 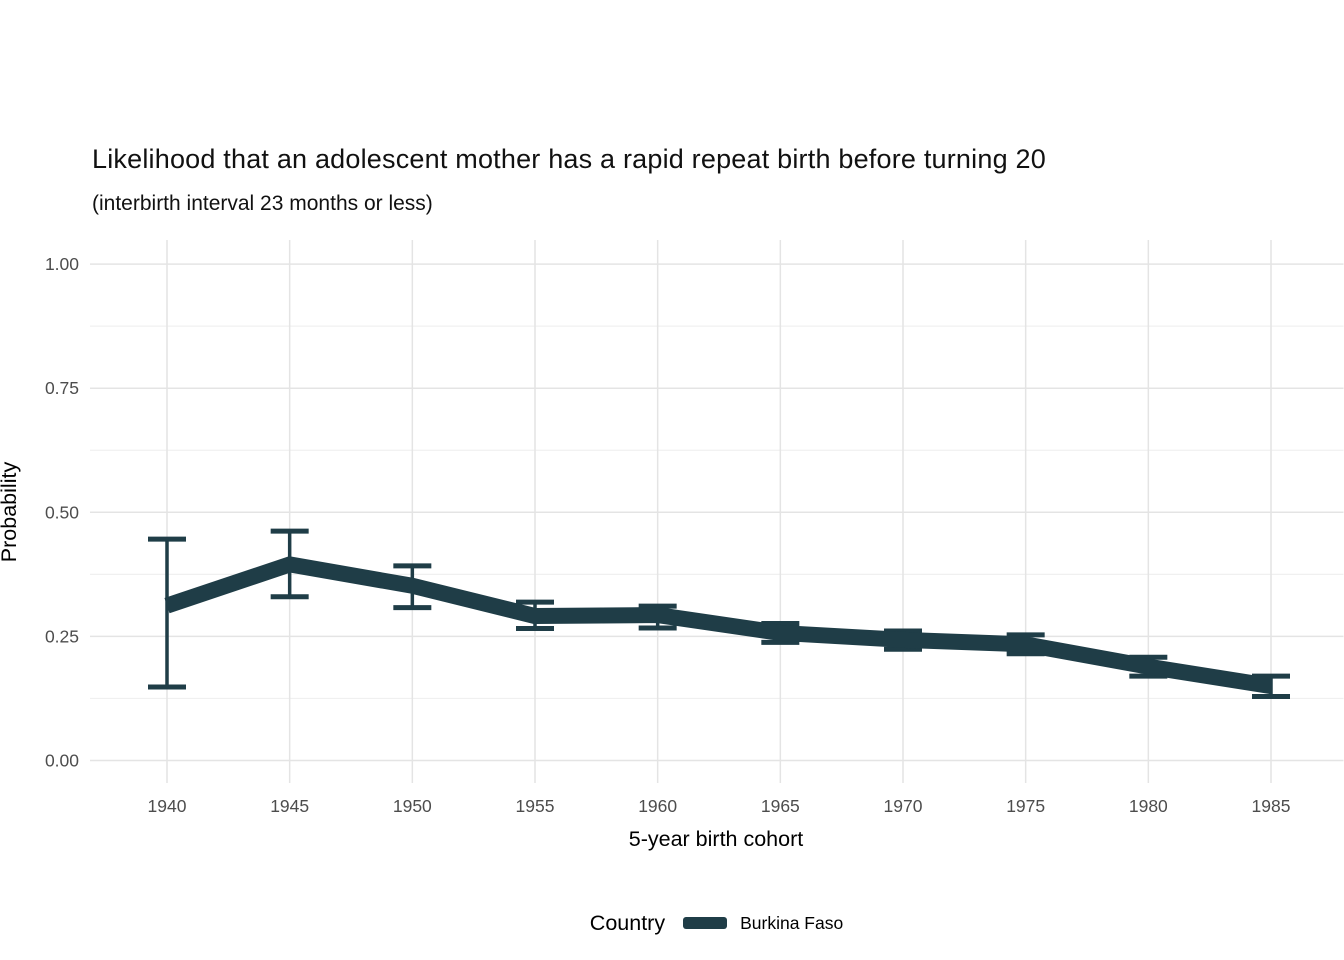 I want to click on legend-title: Country, so click(x=627, y=922).